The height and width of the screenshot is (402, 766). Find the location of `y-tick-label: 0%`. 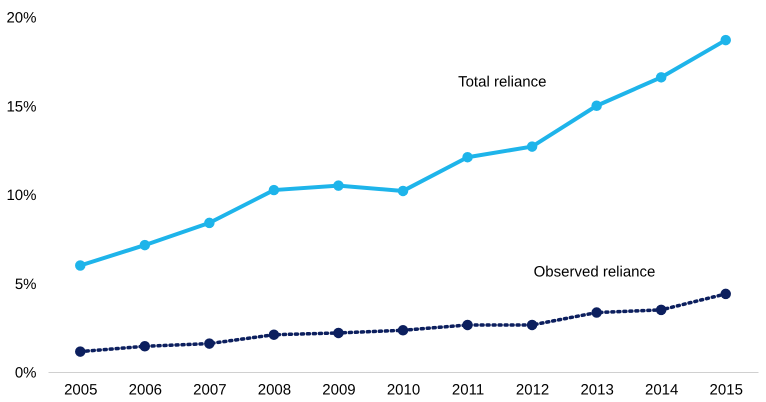

y-tick-label: 0% is located at coordinates (25, 373).